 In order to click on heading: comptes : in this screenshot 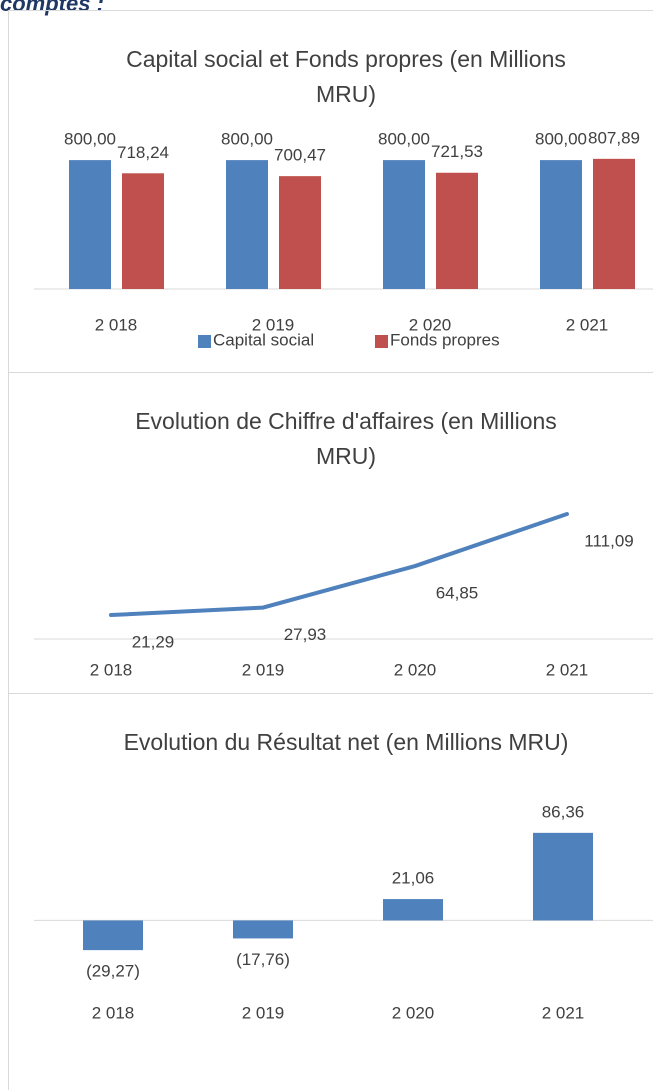, I will do `click(52, 8)`.